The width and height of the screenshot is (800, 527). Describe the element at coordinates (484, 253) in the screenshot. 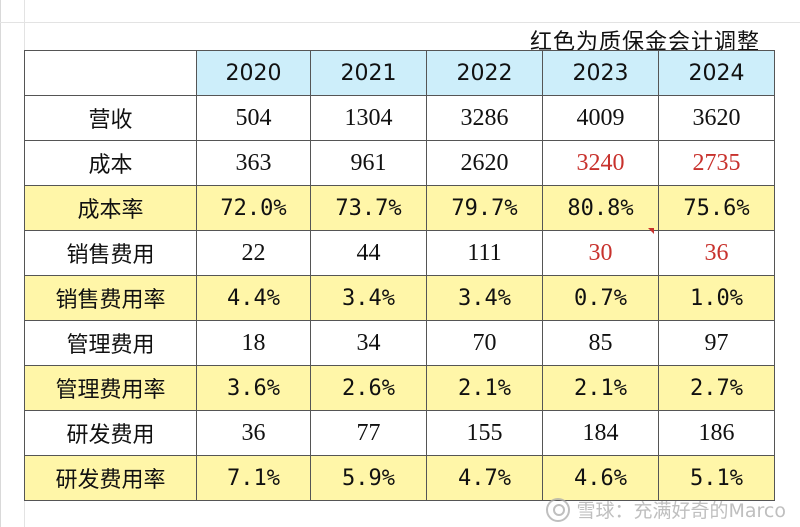

I see `value-cell: 111` at that location.